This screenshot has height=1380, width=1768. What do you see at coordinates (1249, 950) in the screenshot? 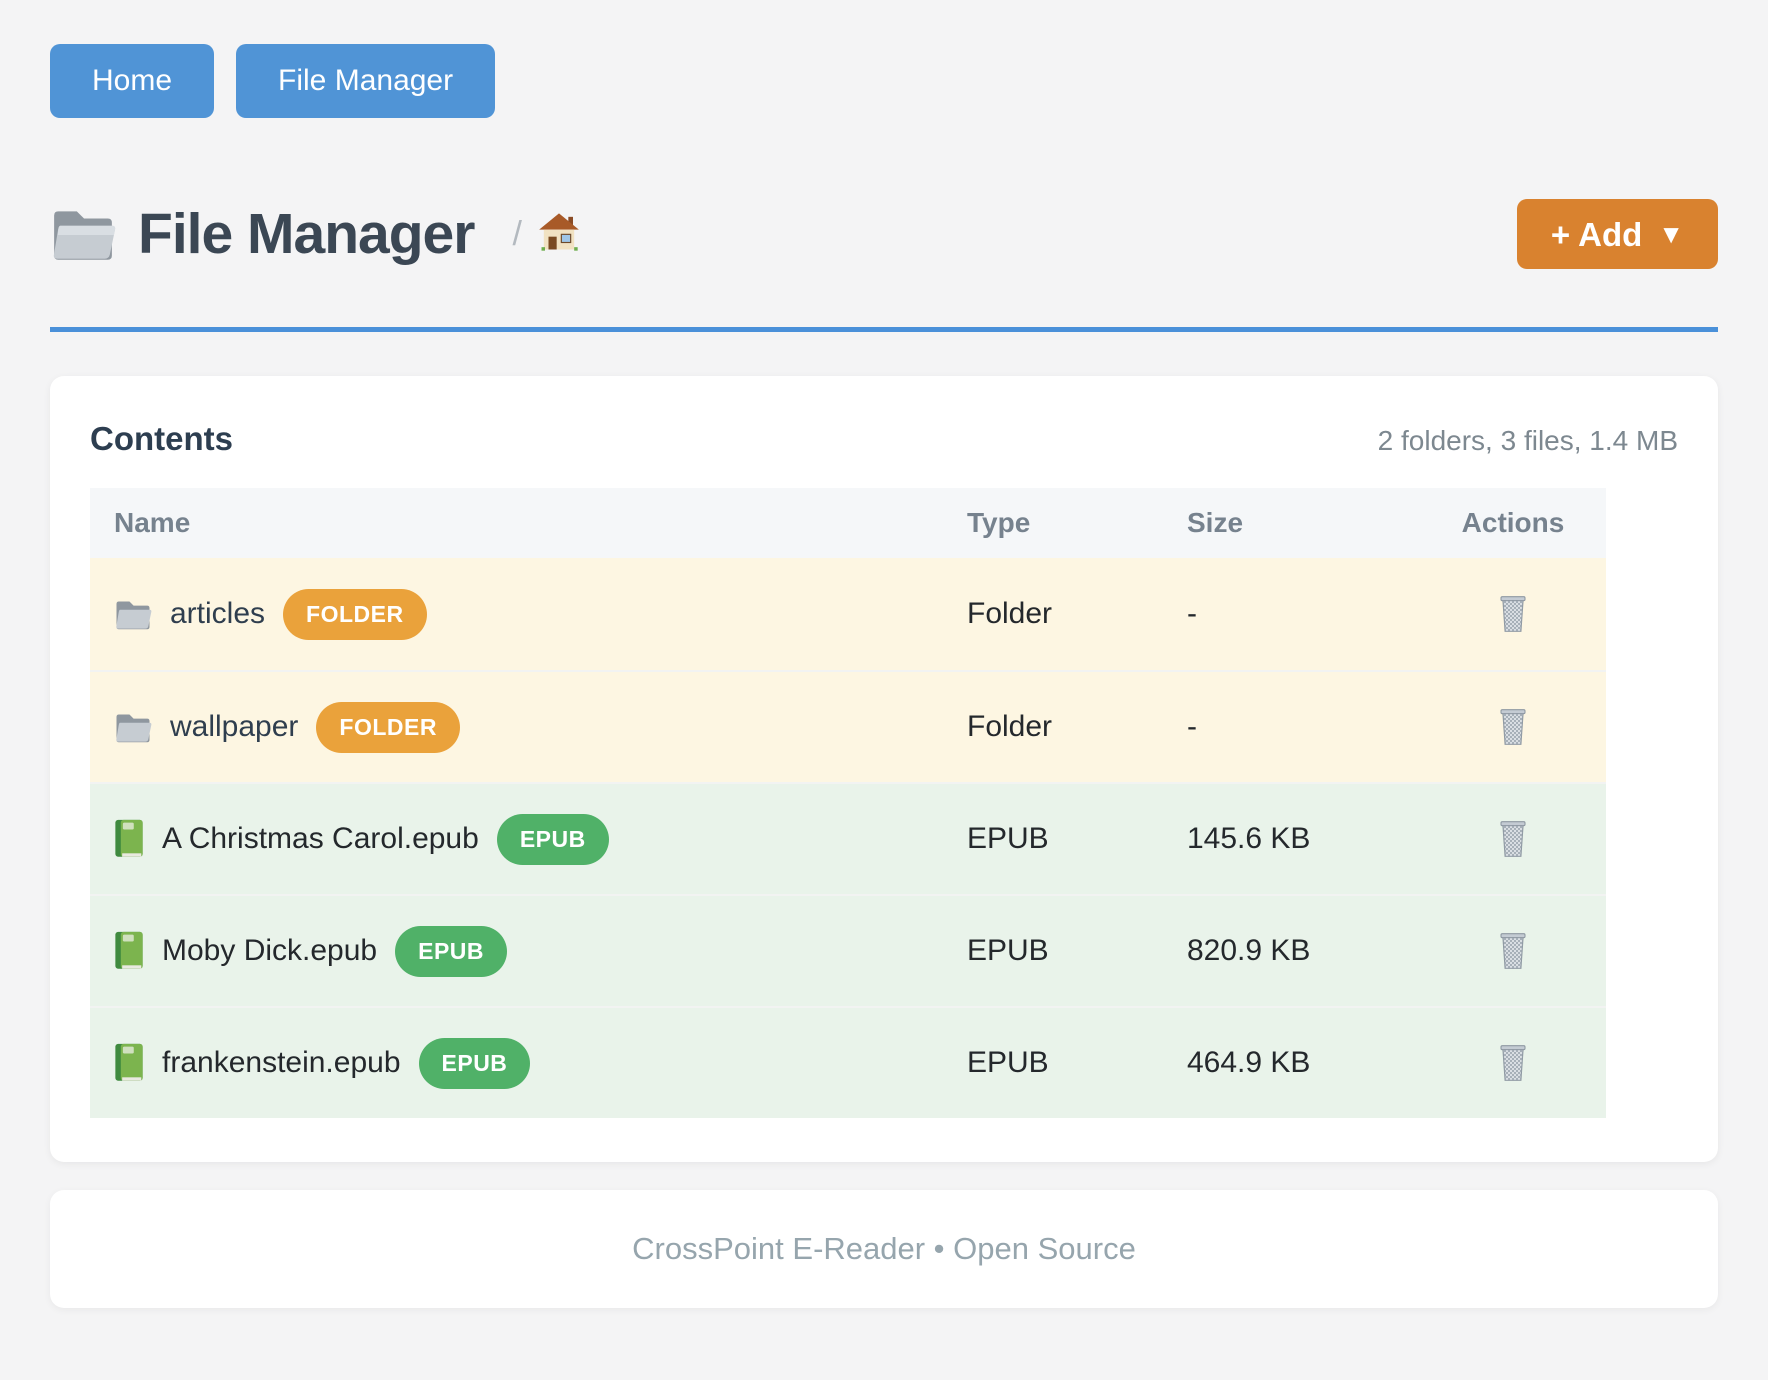
I see `size-cell: 820.9 KB` at bounding box center [1249, 950].